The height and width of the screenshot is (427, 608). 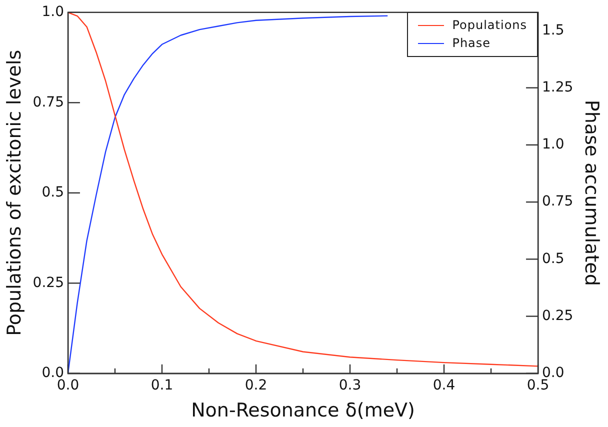 What do you see at coordinates (490, 25) in the screenshot?
I see `legend-label: Populations` at bounding box center [490, 25].